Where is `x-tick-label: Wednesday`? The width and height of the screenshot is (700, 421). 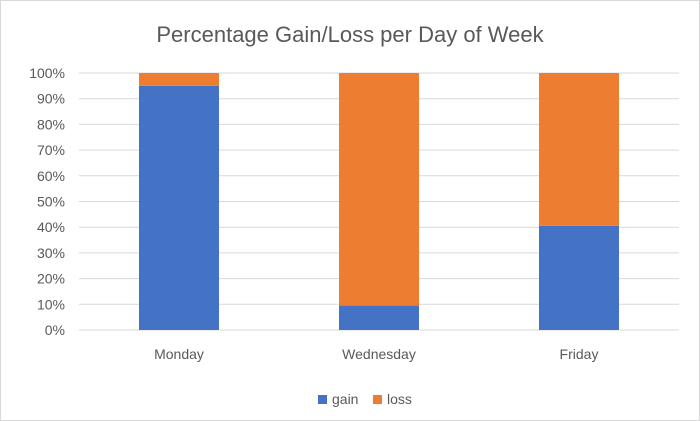 x-tick-label: Wednesday is located at coordinates (379, 354).